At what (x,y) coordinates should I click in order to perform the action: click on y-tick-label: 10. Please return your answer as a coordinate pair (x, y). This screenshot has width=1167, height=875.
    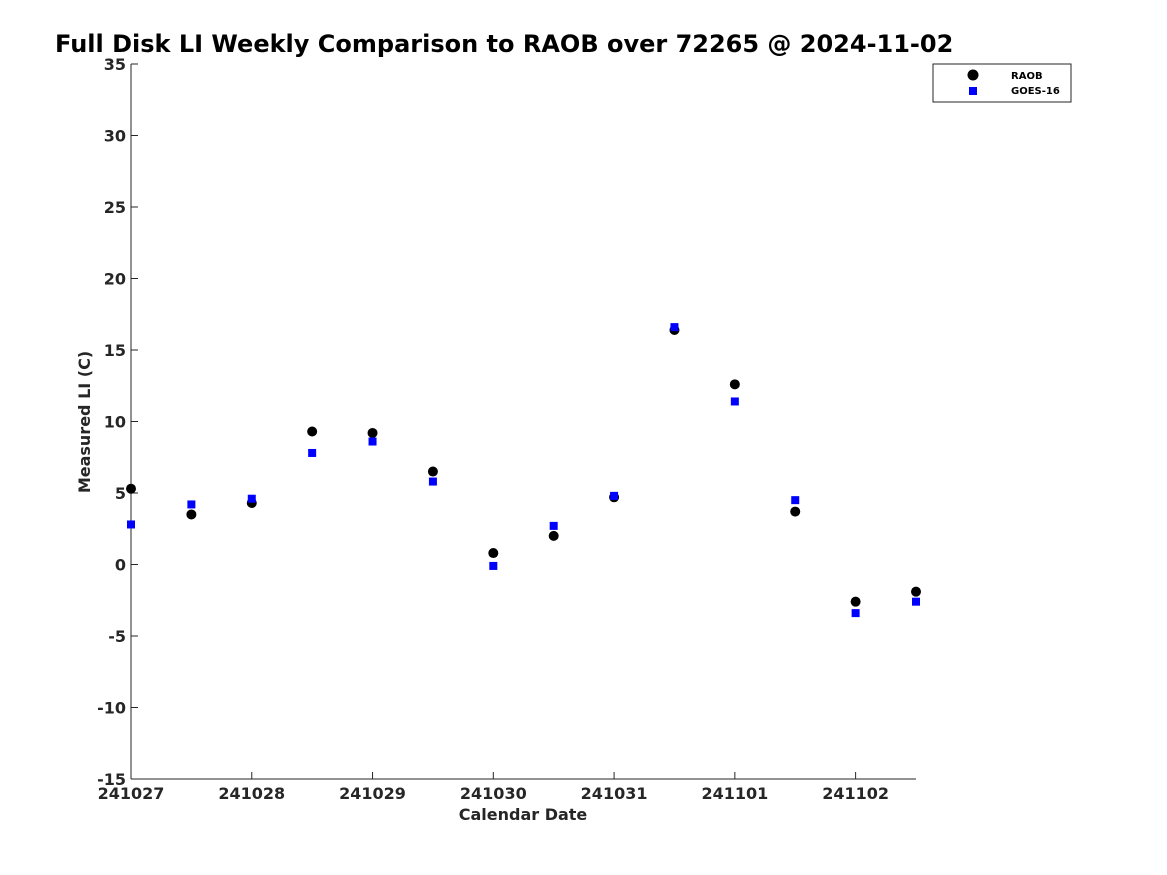
    Looking at the image, I should click on (115, 422).